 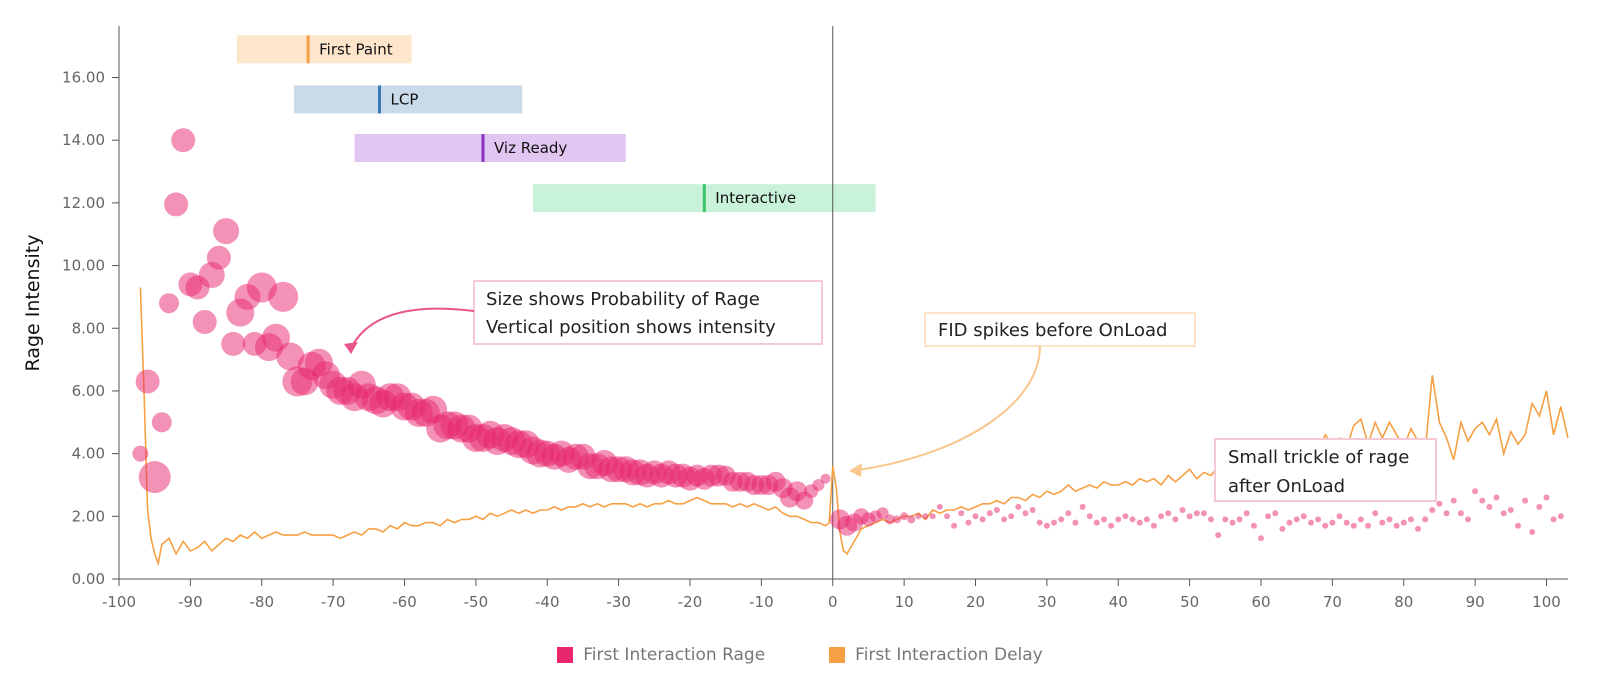 I want to click on legend-label-rage: First Interaction Rage, so click(x=674, y=655).